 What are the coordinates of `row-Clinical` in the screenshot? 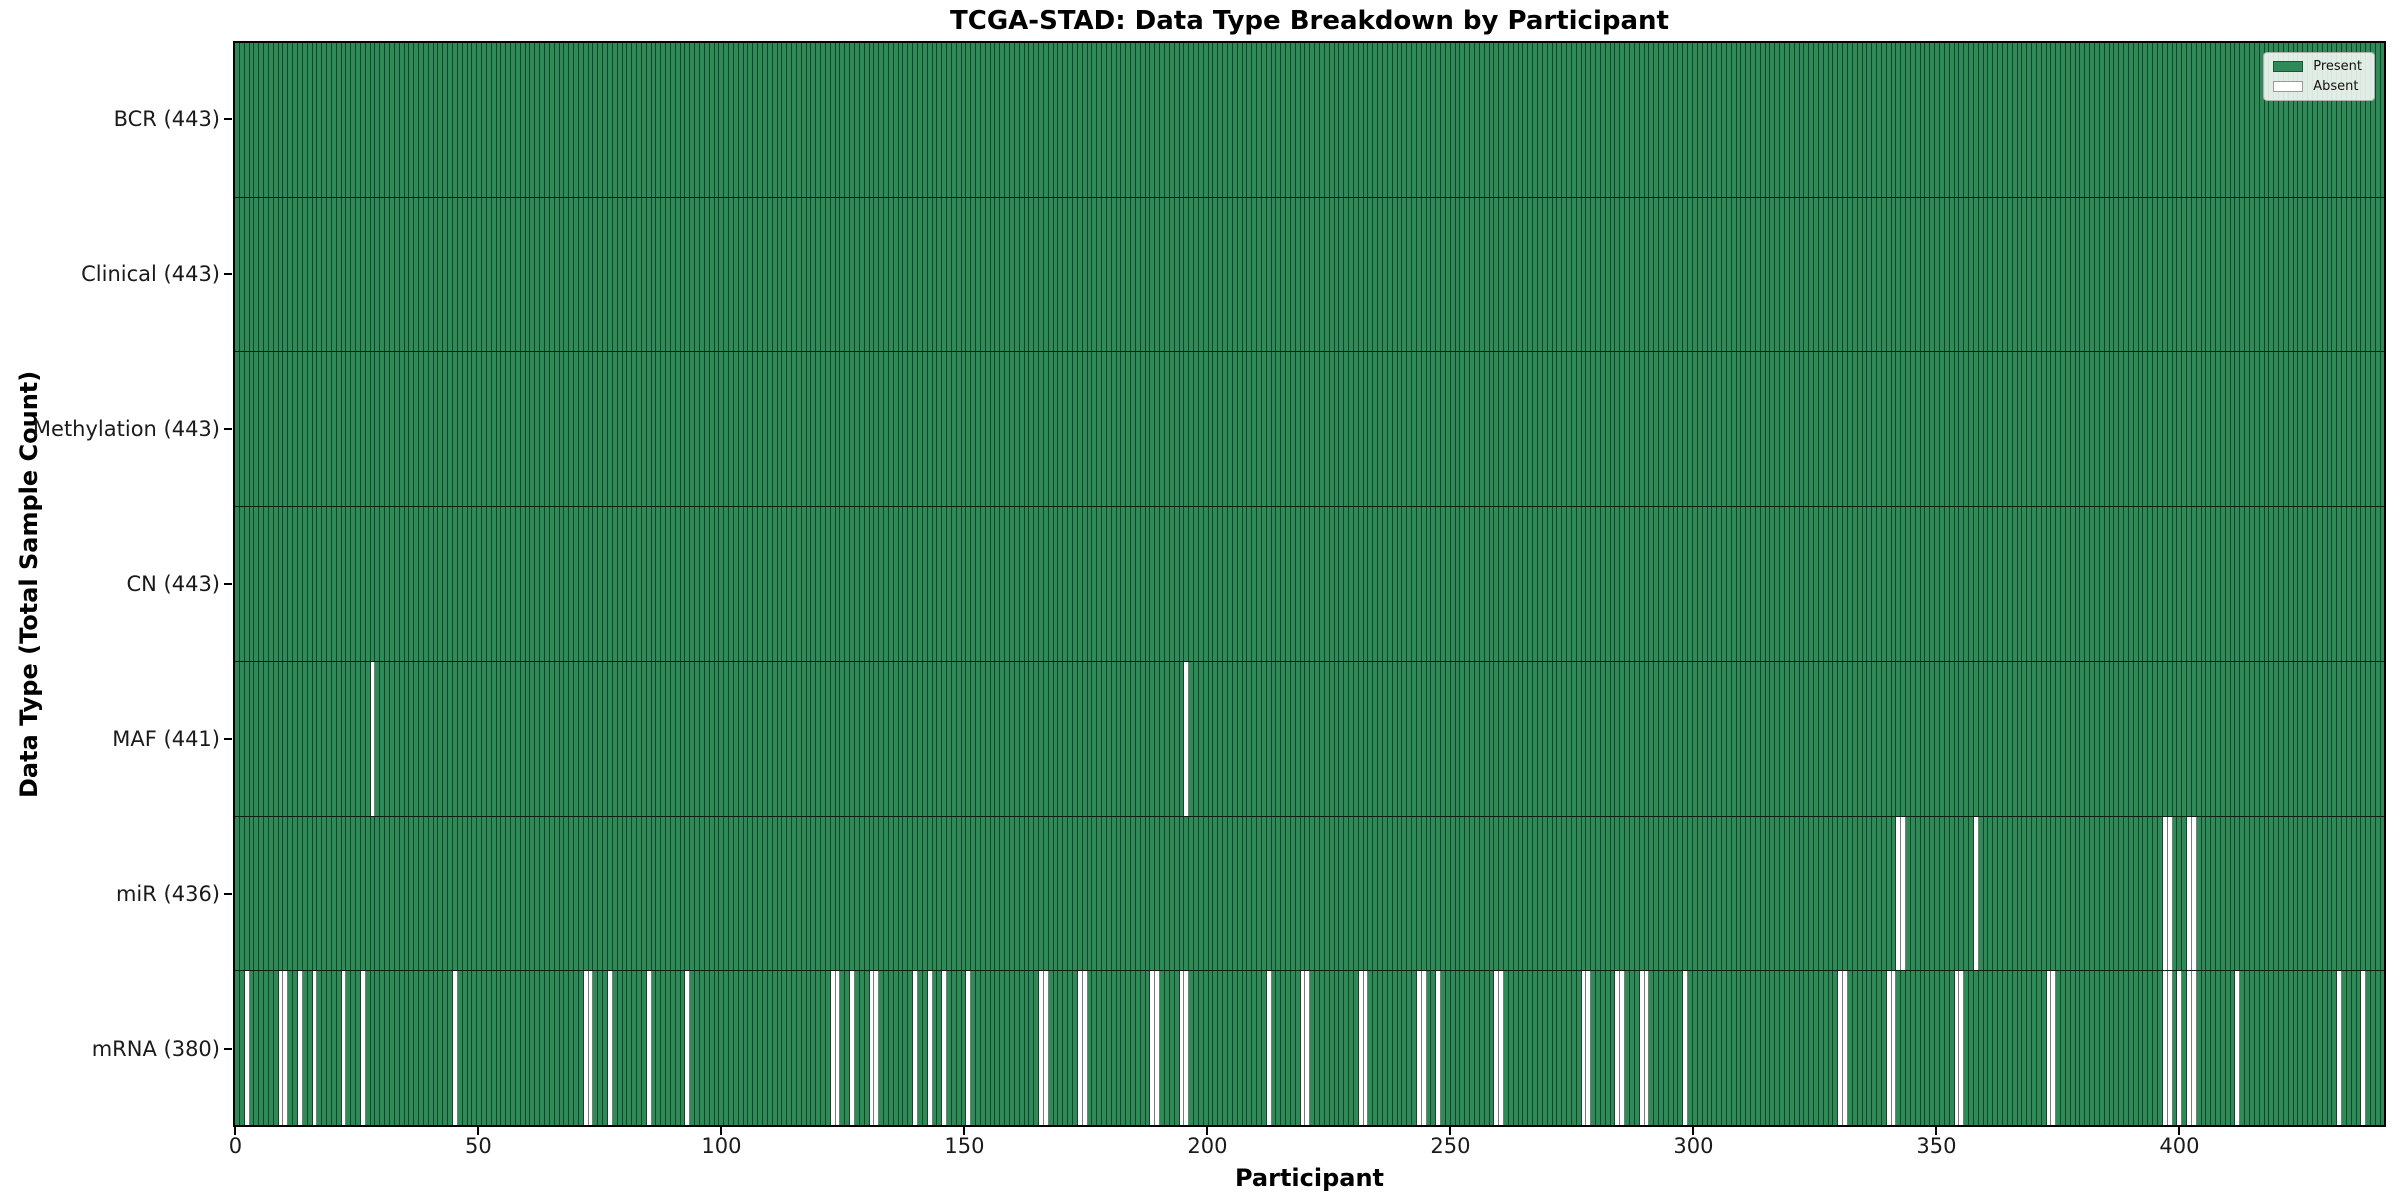 It's located at (1309, 275).